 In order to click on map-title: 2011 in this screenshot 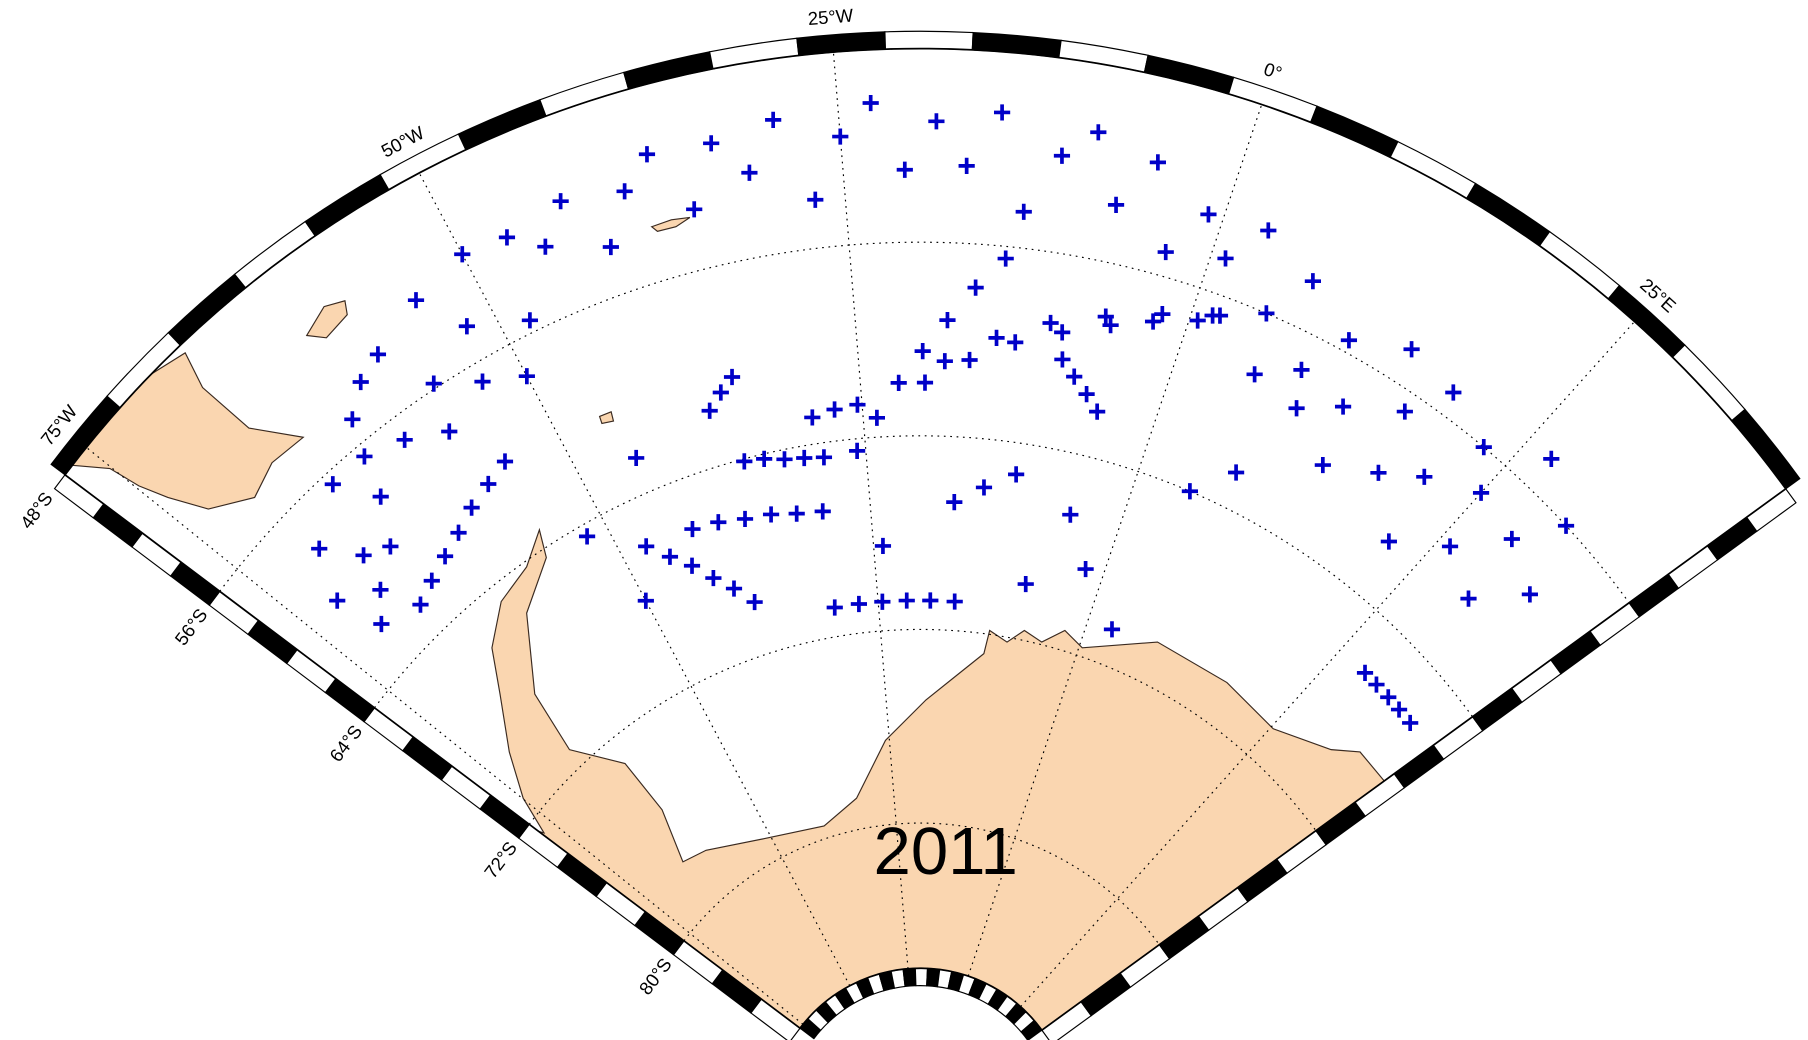, I will do `click(945, 851)`.